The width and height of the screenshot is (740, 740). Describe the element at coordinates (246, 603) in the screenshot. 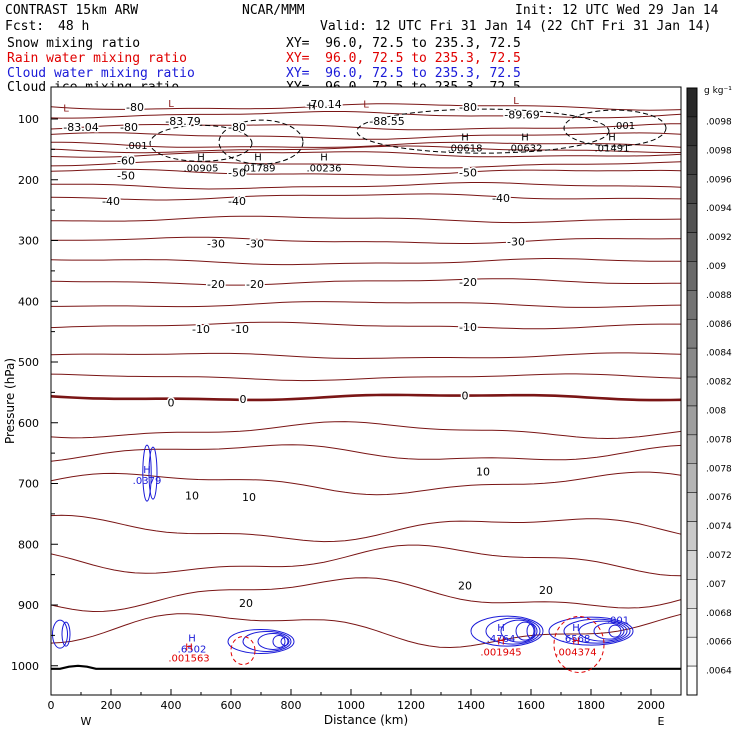

I see `isotherm-label: 20` at that location.